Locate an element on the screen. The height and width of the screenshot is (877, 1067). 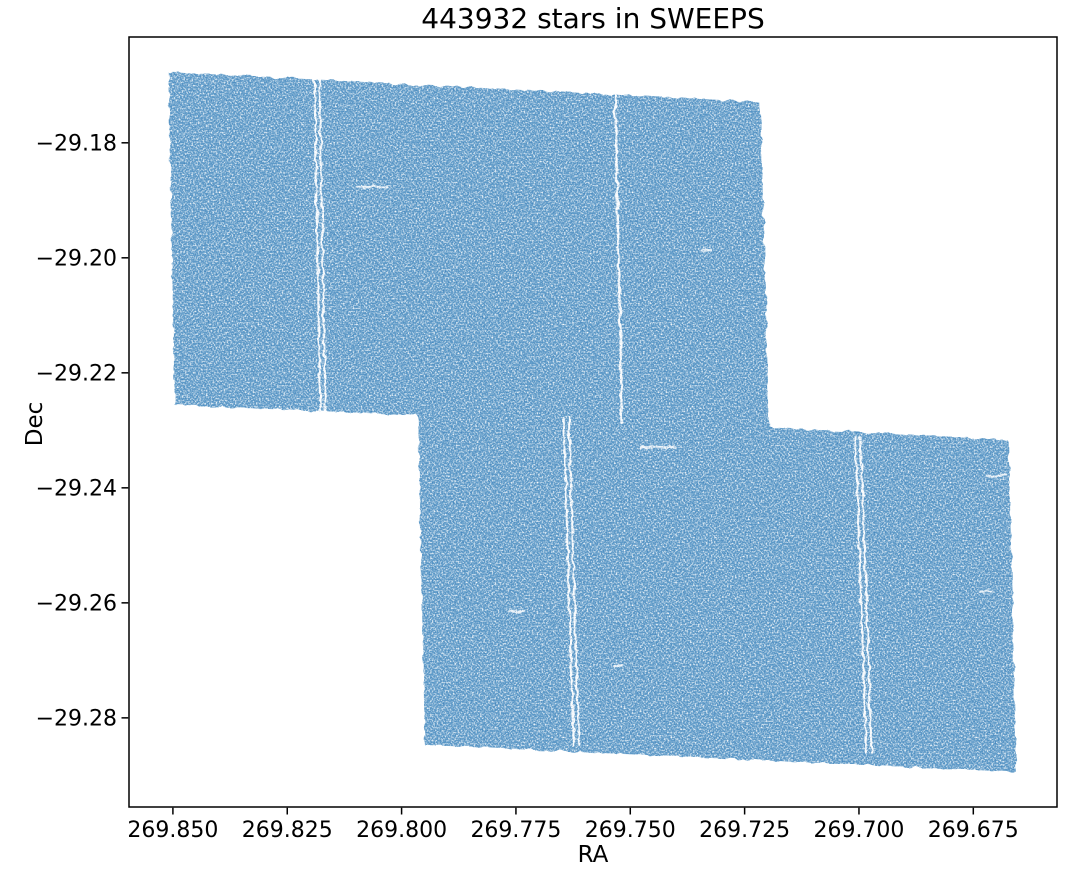
x-tick-label: 269.850 is located at coordinates (172, 830).